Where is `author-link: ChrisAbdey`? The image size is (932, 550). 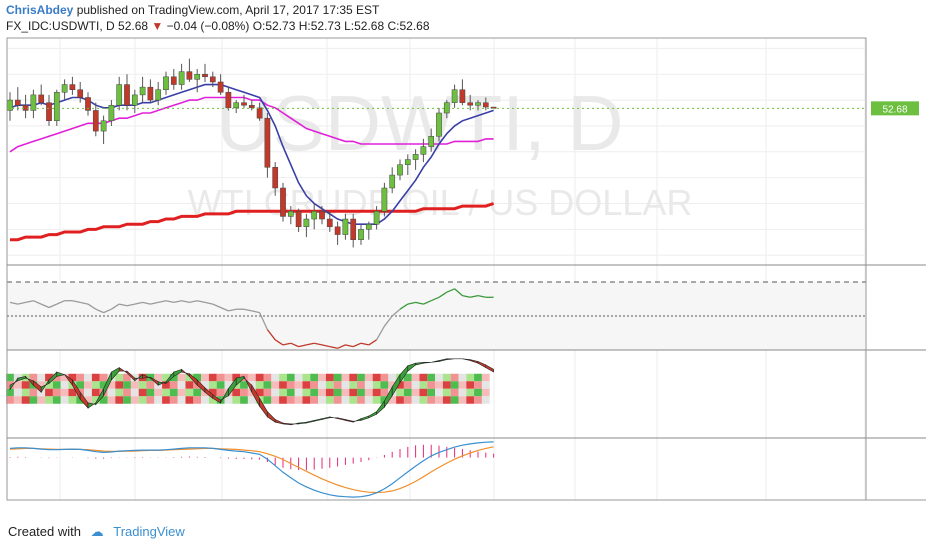 author-link: ChrisAbdey is located at coordinates (40, 10).